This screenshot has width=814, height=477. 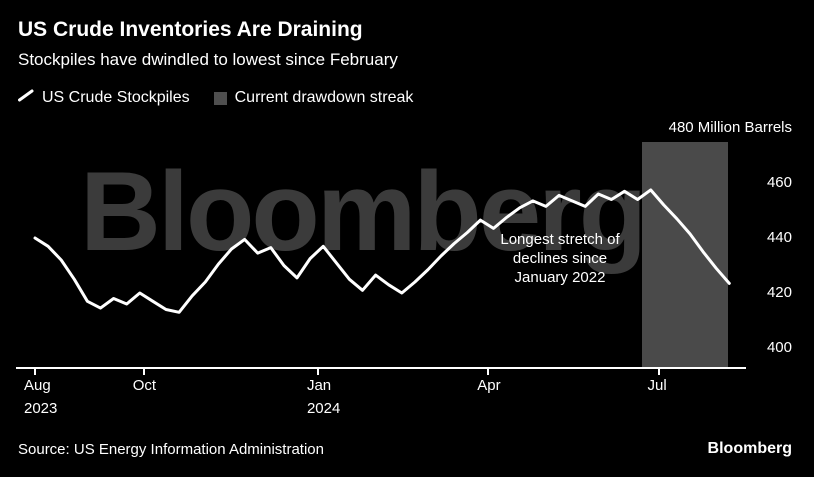 What do you see at coordinates (220, 98) in the screenshot?
I see `square-marker-icon` at bounding box center [220, 98].